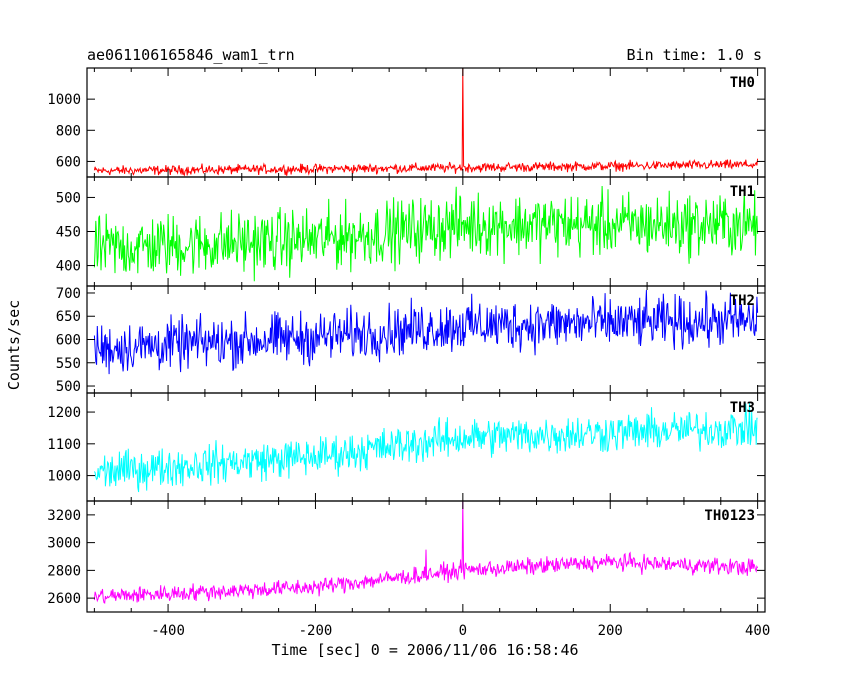 The width and height of the screenshot is (850, 680). What do you see at coordinates (191, 55) in the screenshot?
I see `observation-title: ae061106165846_wam1_trn` at bounding box center [191, 55].